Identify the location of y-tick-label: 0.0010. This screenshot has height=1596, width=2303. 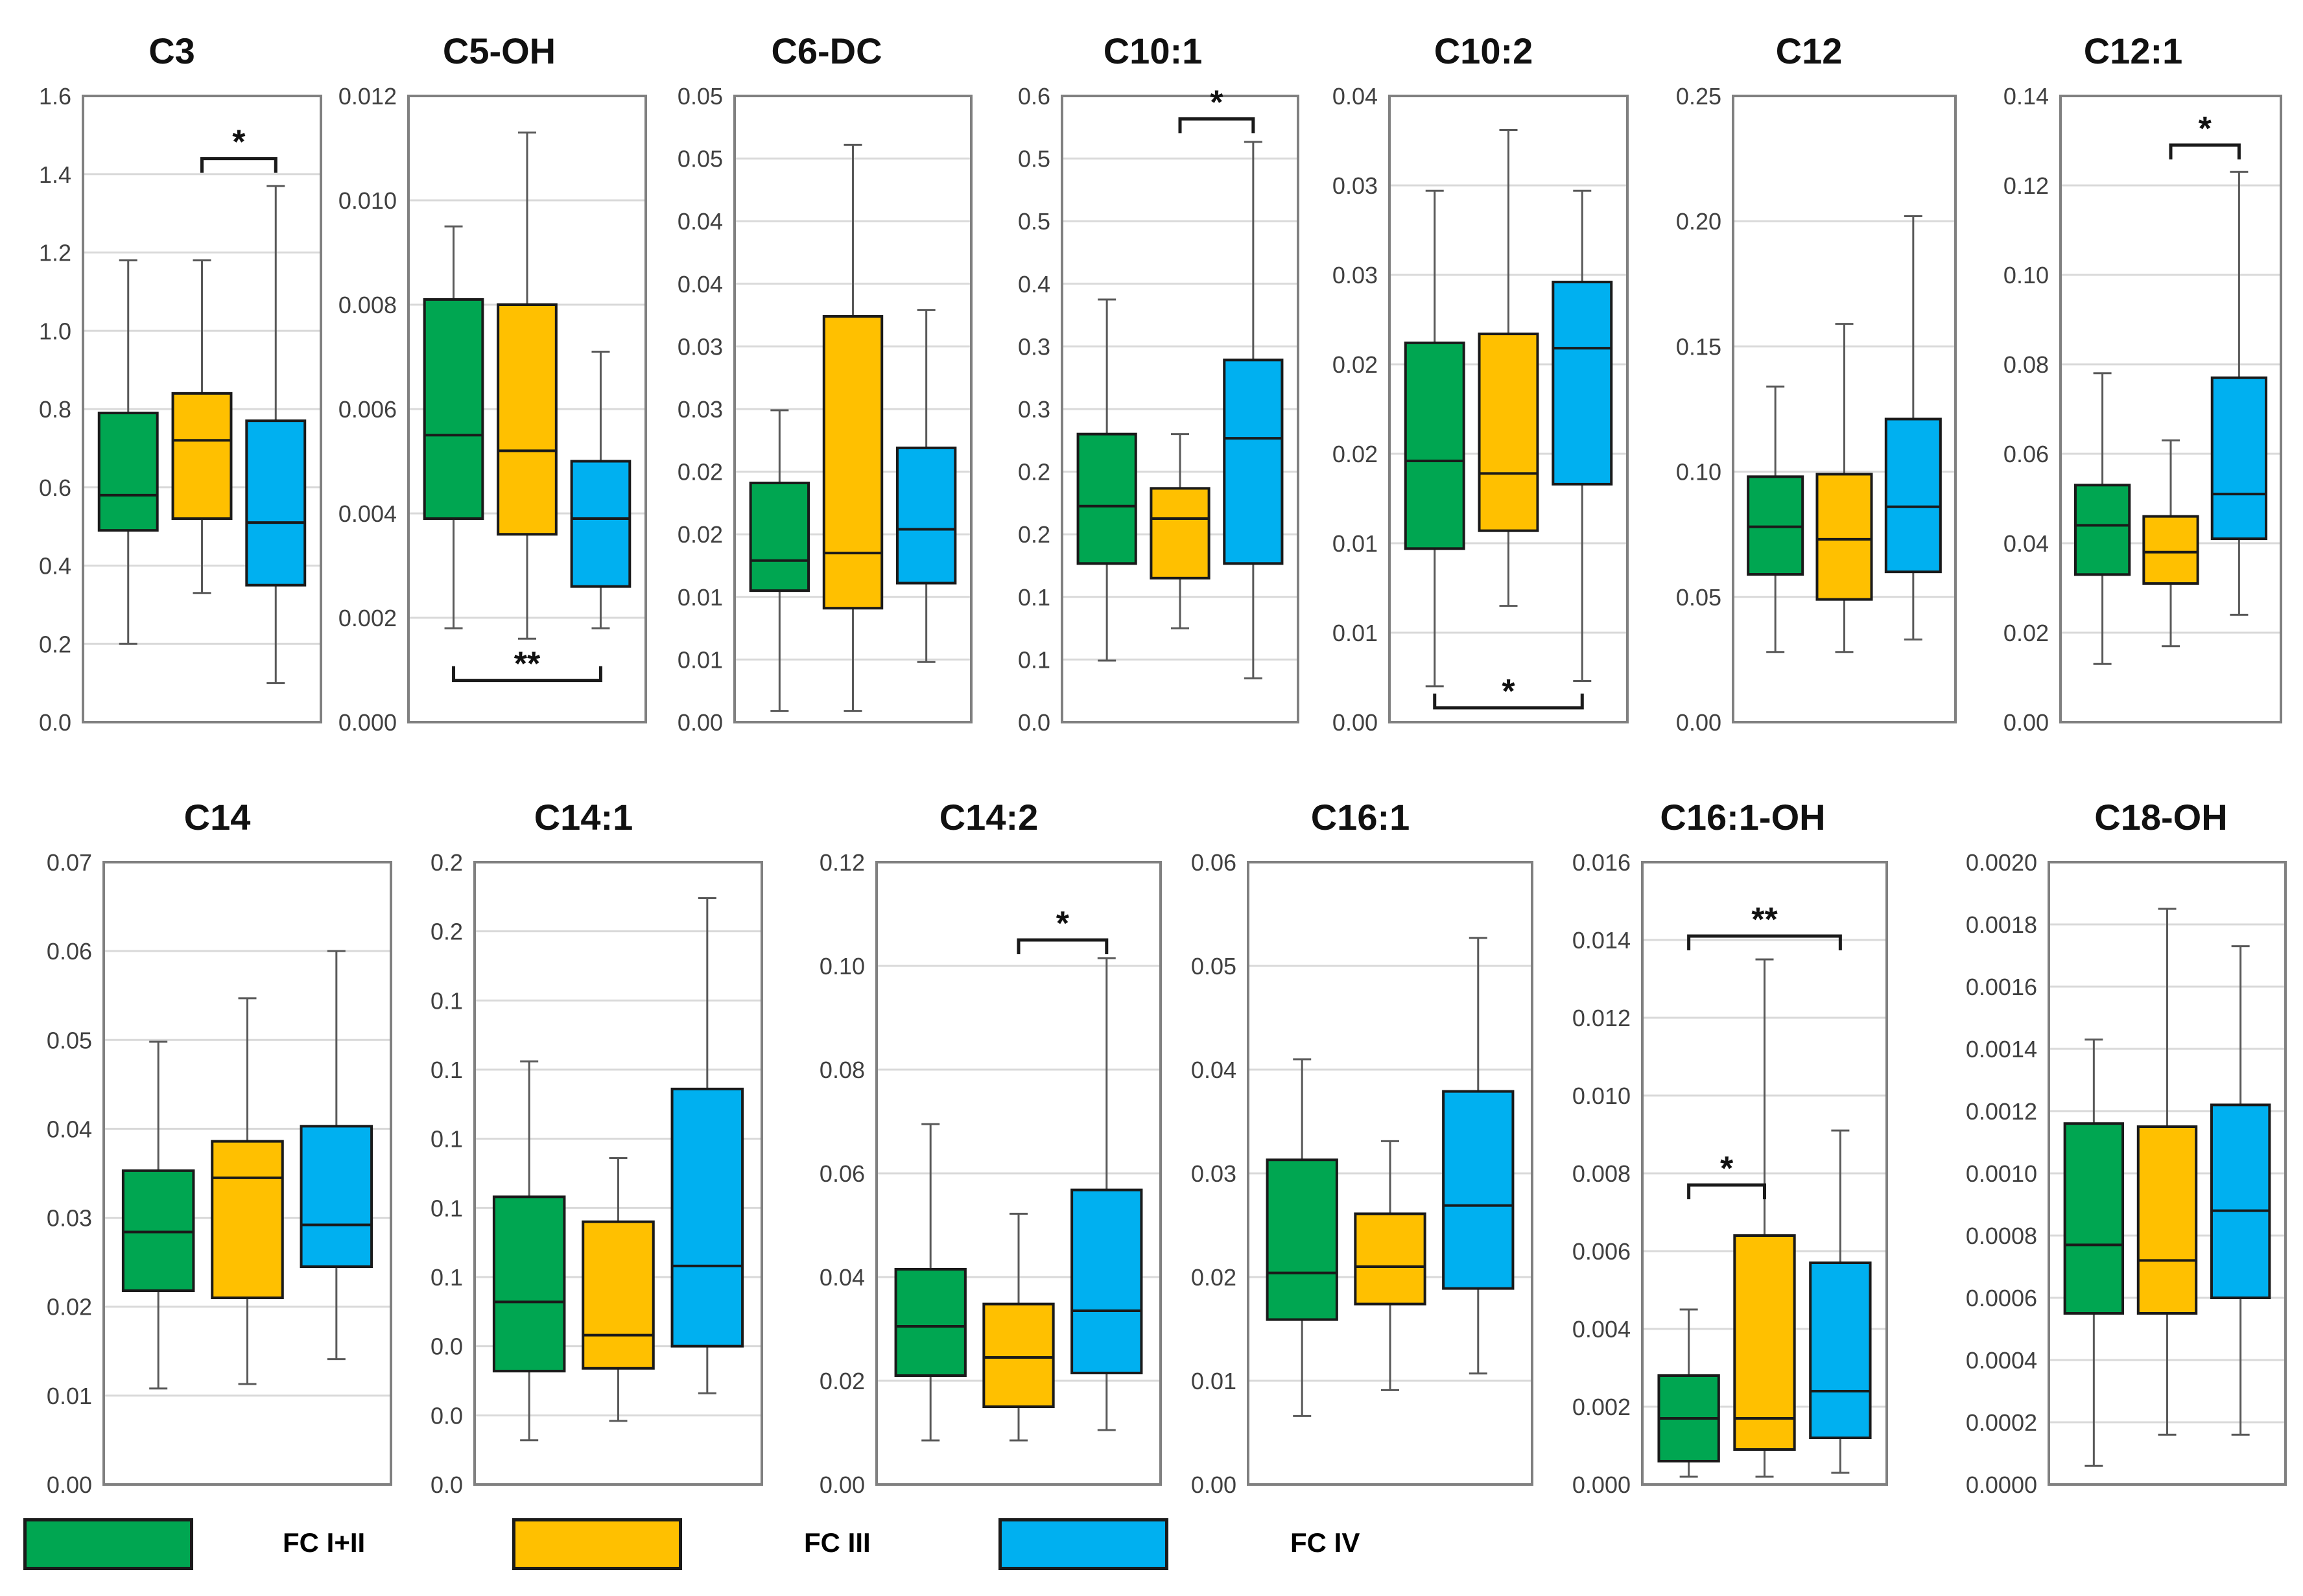
(2002, 1173).